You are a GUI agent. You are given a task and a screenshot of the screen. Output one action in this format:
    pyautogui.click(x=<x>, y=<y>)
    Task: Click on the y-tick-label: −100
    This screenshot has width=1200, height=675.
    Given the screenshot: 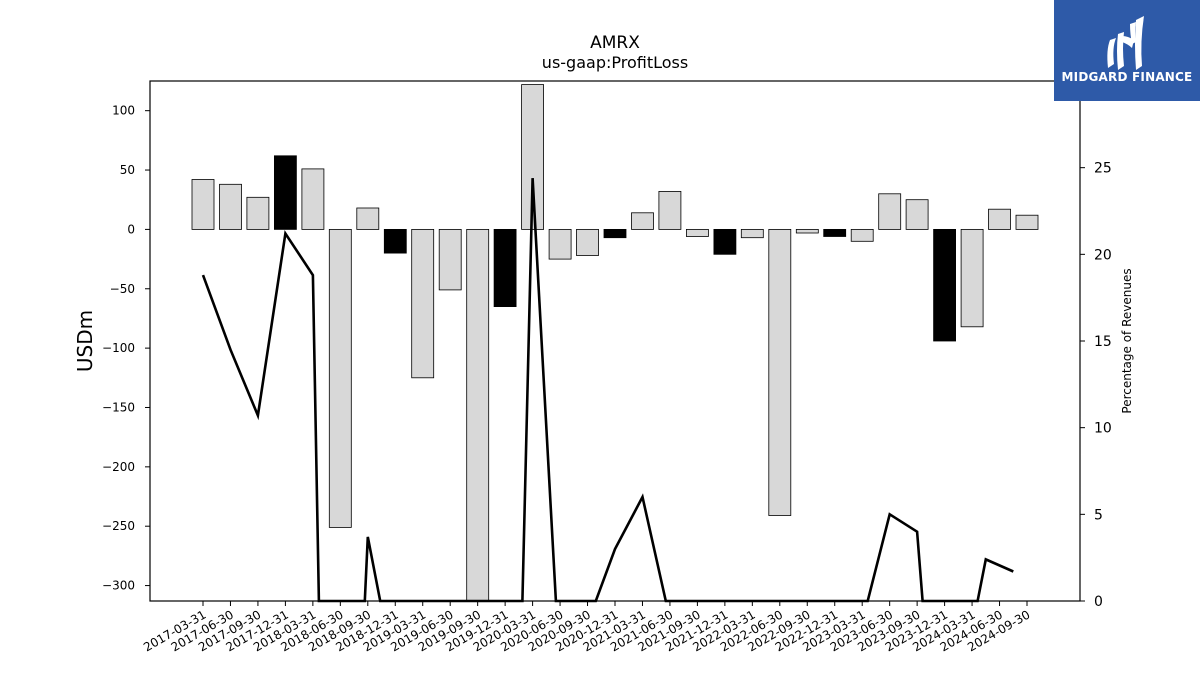 What is the action you would take?
    pyautogui.click(x=118, y=348)
    